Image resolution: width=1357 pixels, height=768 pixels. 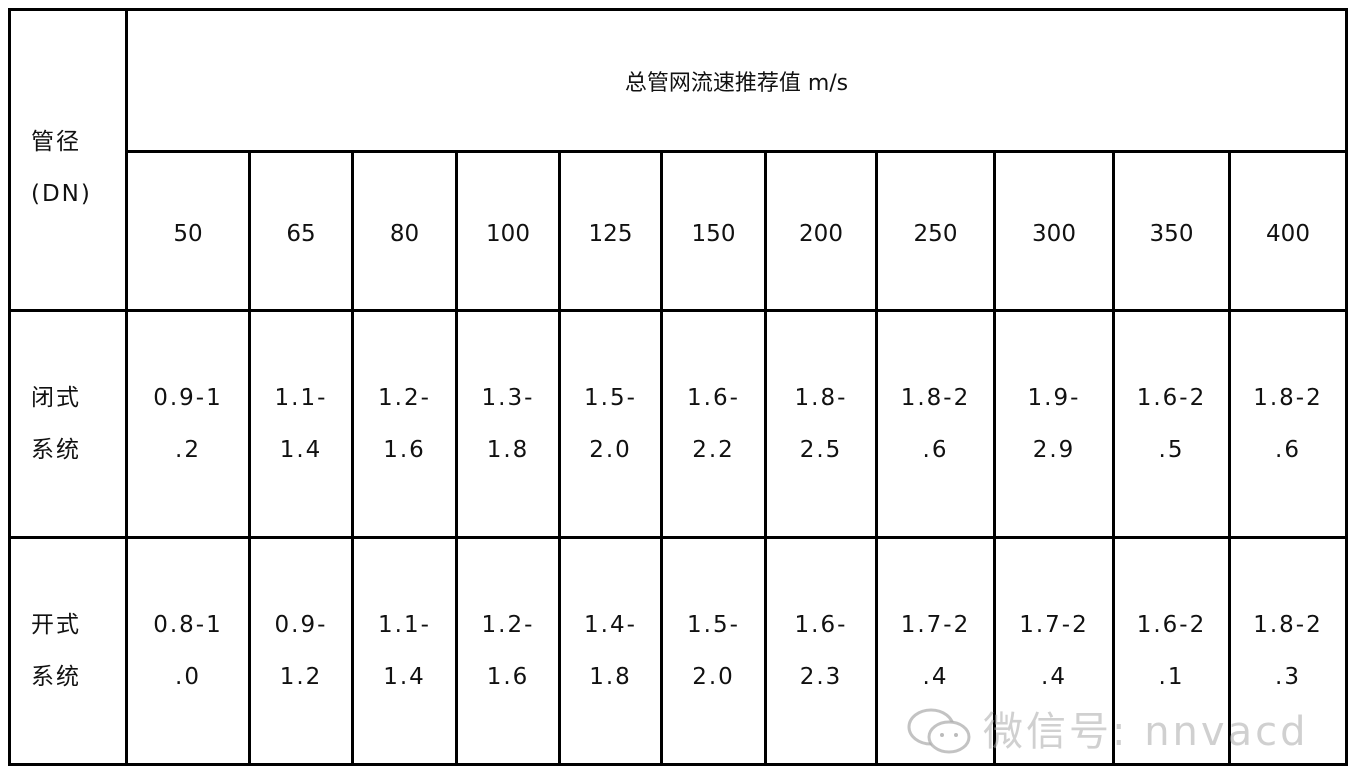 What do you see at coordinates (56, 398) in the screenshot?
I see `row-label-line: 闭式` at bounding box center [56, 398].